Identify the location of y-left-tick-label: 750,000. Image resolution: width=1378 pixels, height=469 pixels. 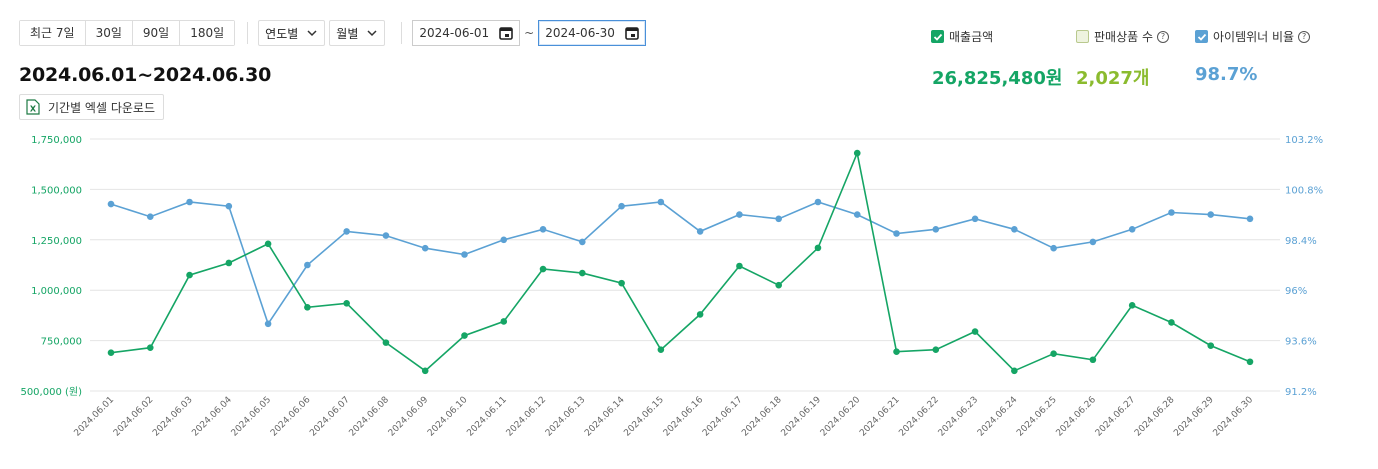
(61, 342).